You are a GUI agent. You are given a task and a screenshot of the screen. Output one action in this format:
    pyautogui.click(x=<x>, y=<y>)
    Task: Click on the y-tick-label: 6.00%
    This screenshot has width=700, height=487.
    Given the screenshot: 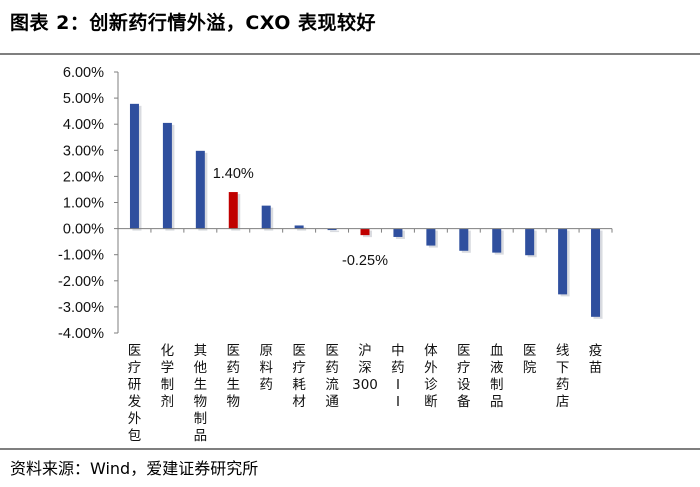 What is the action you would take?
    pyautogui.click(x=83, y=73)
    